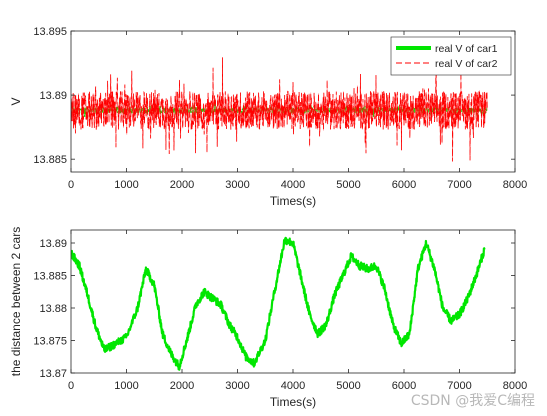  I want to click on legend: real V of car1 real V of car2, so click(451, 56).